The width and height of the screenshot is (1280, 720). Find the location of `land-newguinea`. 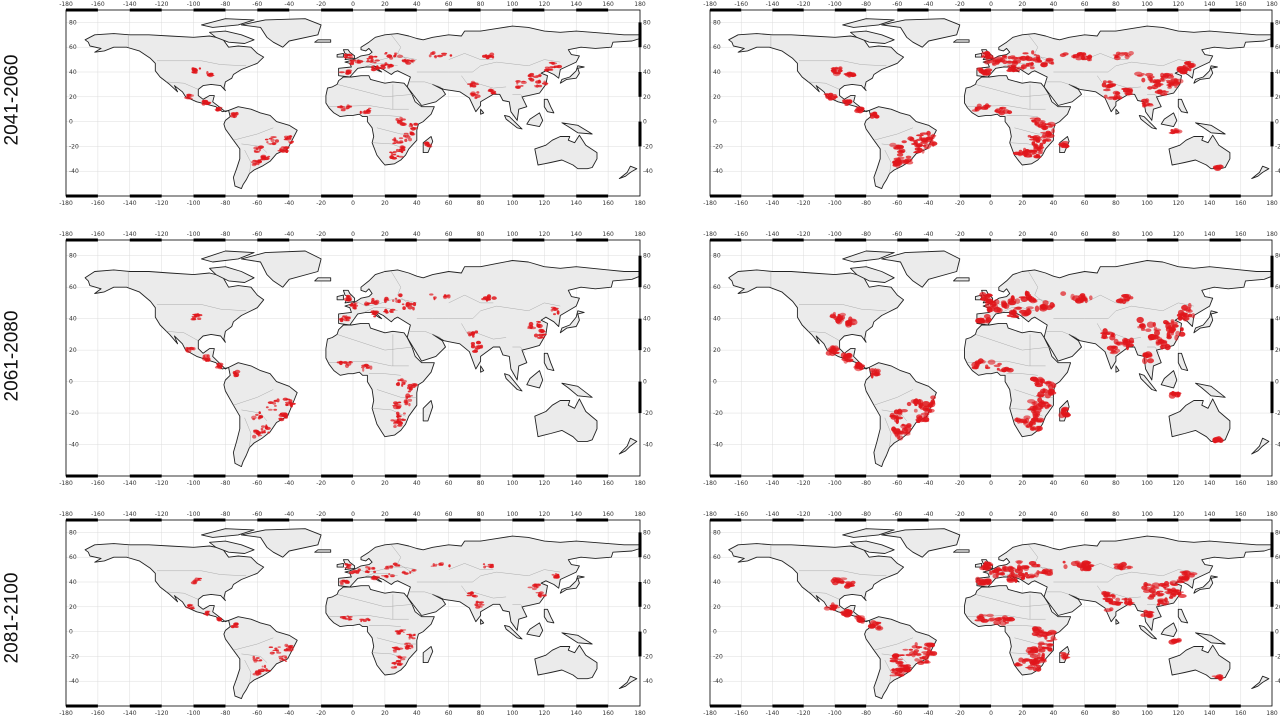

land-newguinea is located at coordinates (1210, 390).